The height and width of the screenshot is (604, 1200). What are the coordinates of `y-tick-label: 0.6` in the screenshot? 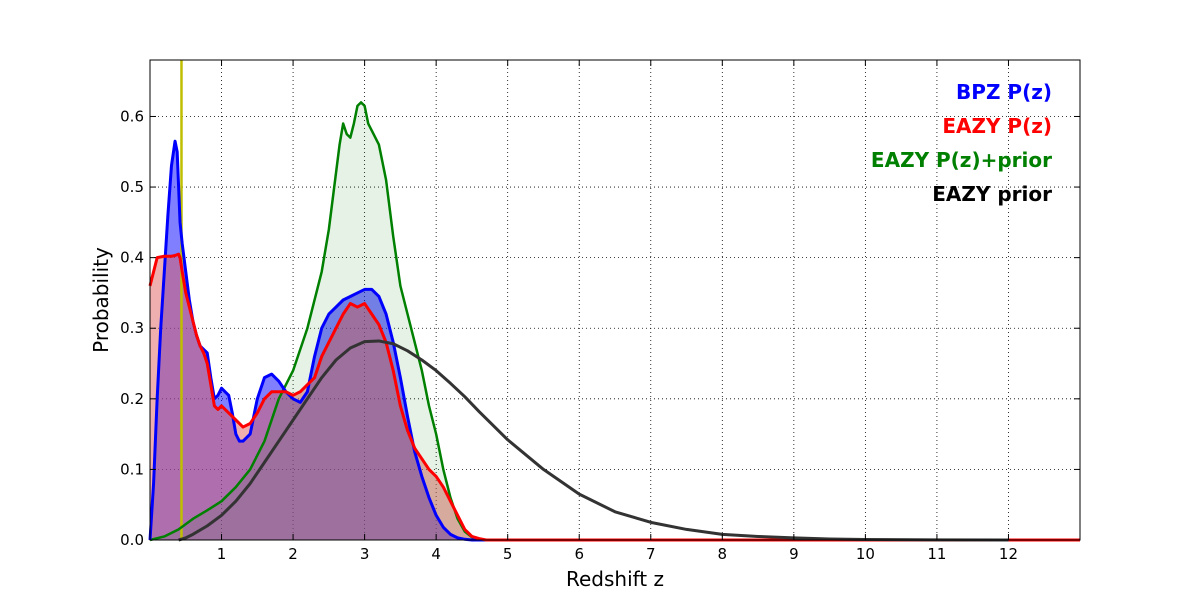 It's located at (132, 116).